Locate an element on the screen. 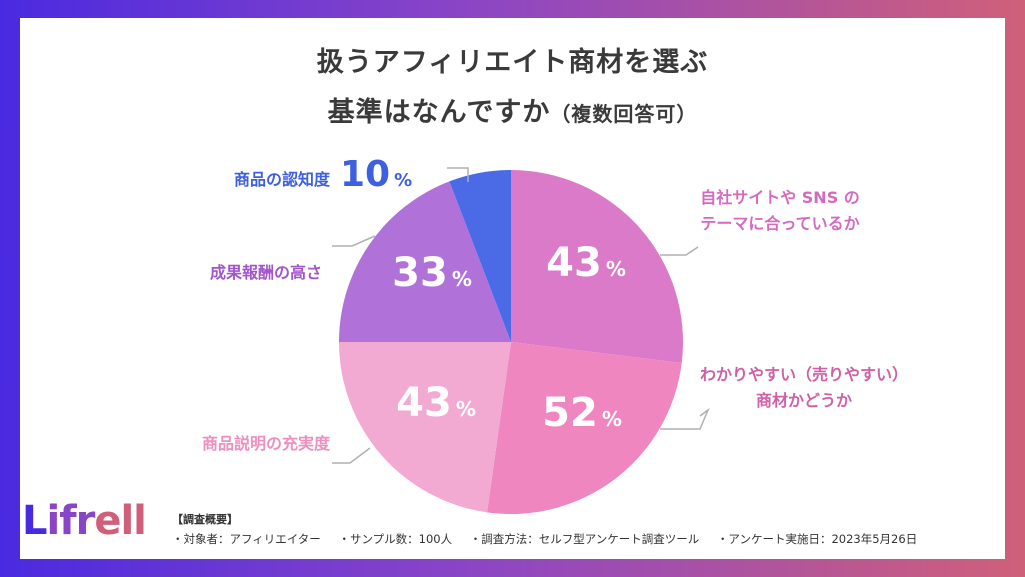  slice-category-label: テーマに合っているか is located at coordinates (779, 223).